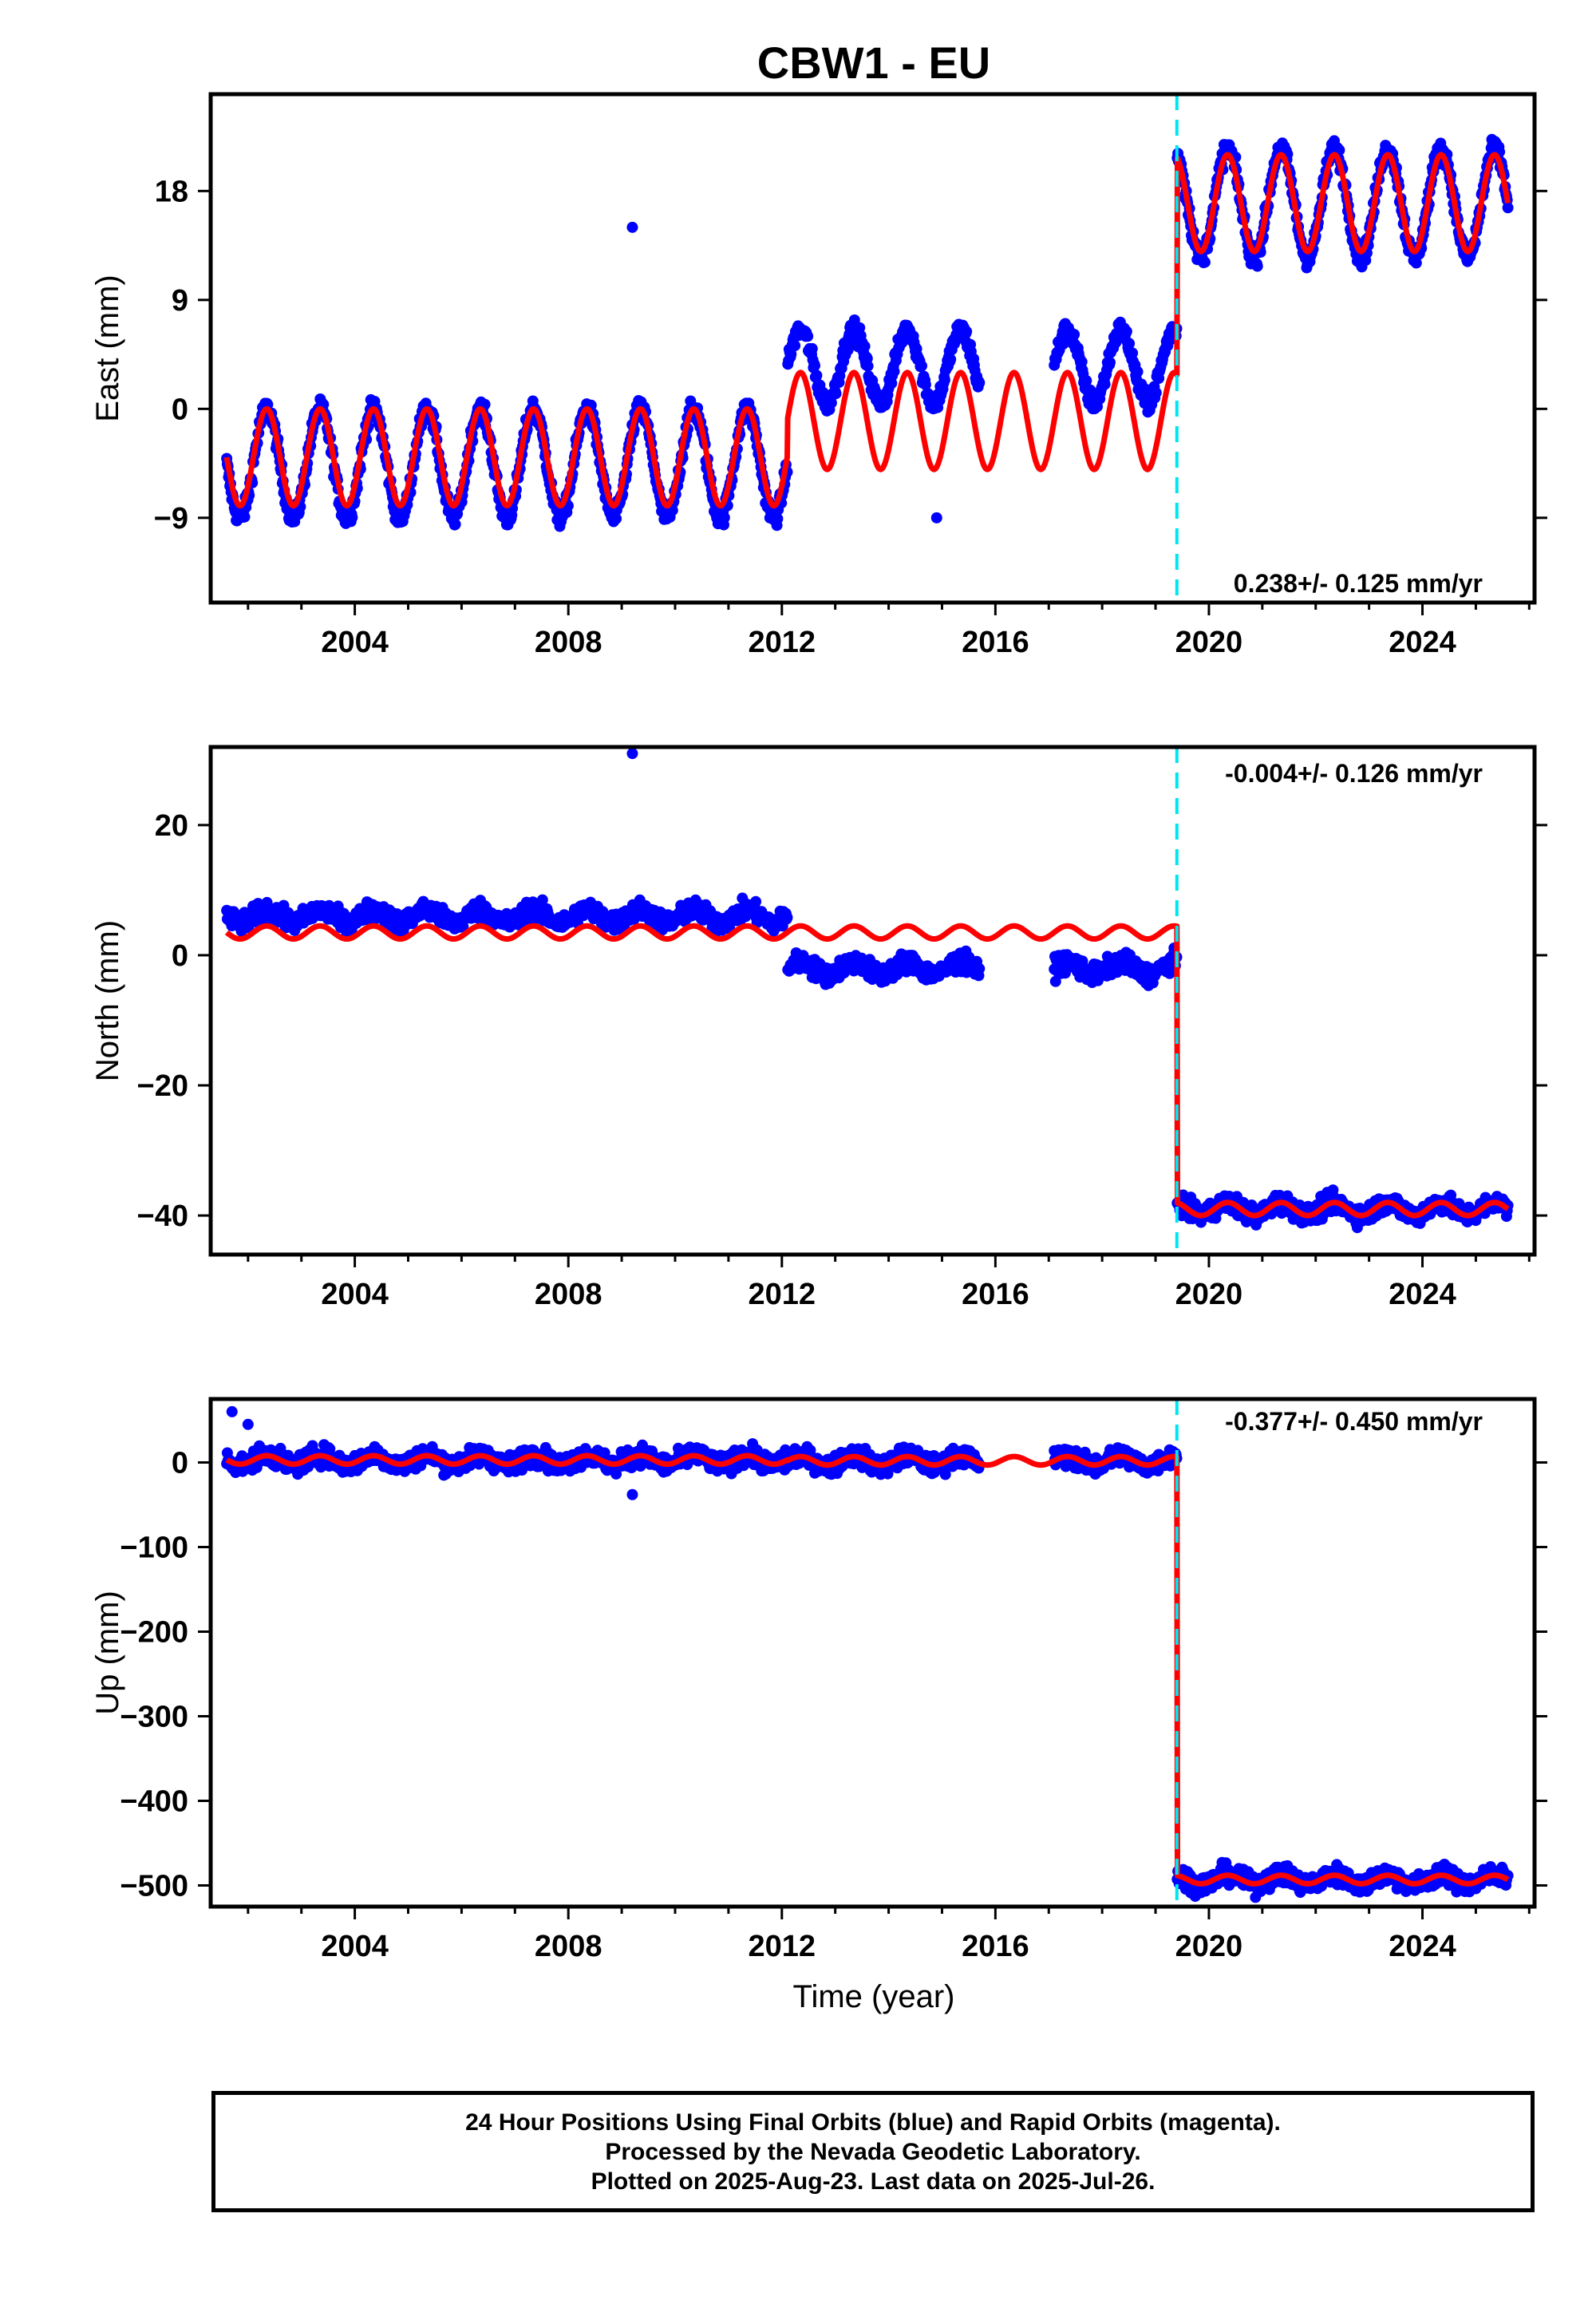  Describe the element at coordinates (171, 519) in the screenshot. I see `y-tick-label: −9` at that location.